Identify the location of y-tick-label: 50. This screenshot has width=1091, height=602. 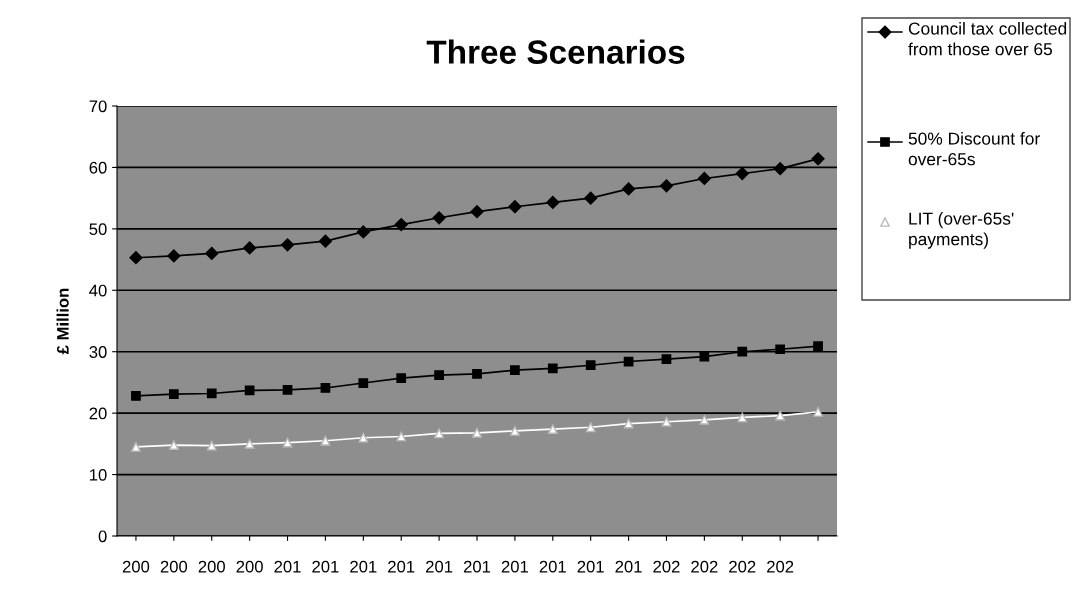
(98, 229).